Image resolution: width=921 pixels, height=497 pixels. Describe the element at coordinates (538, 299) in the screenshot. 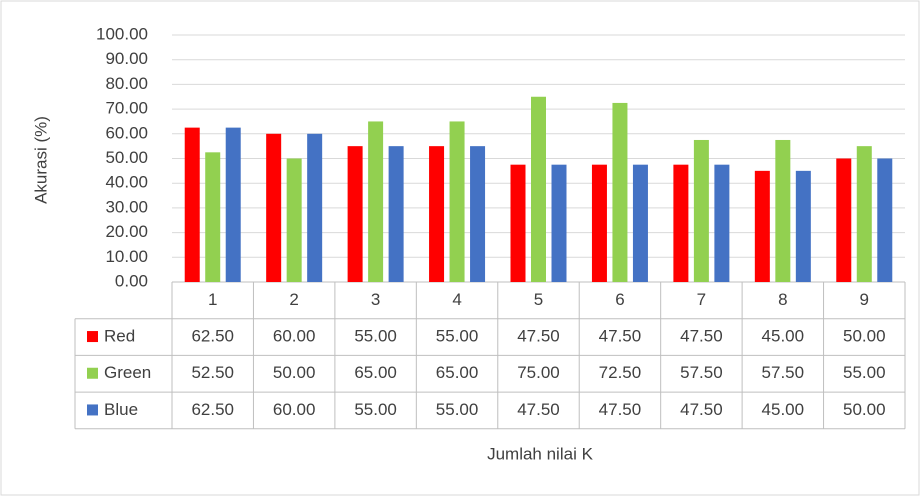

I see `x-tick-label: 5` at that location.